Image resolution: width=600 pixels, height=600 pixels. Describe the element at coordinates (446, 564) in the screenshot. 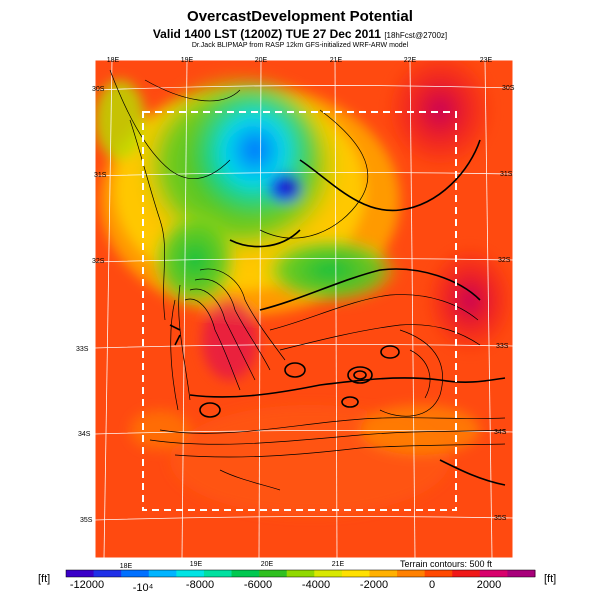

I see `terrain-contour-note: Terrain contours: 500 ft` at that location.